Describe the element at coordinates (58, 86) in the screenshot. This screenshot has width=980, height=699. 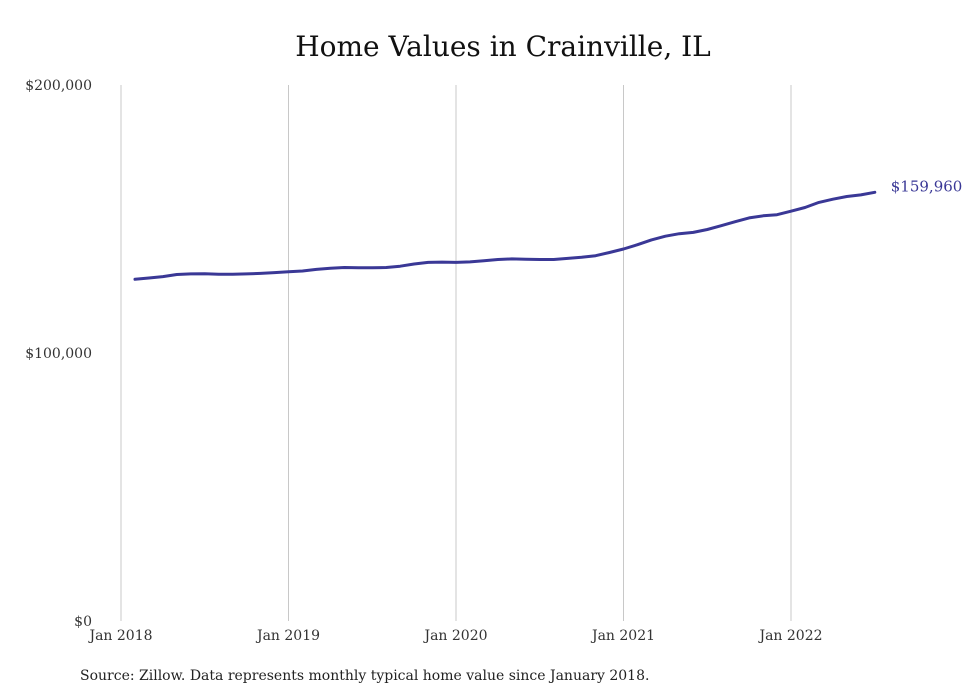
I see `y-tick-label: $200,000` at that location.